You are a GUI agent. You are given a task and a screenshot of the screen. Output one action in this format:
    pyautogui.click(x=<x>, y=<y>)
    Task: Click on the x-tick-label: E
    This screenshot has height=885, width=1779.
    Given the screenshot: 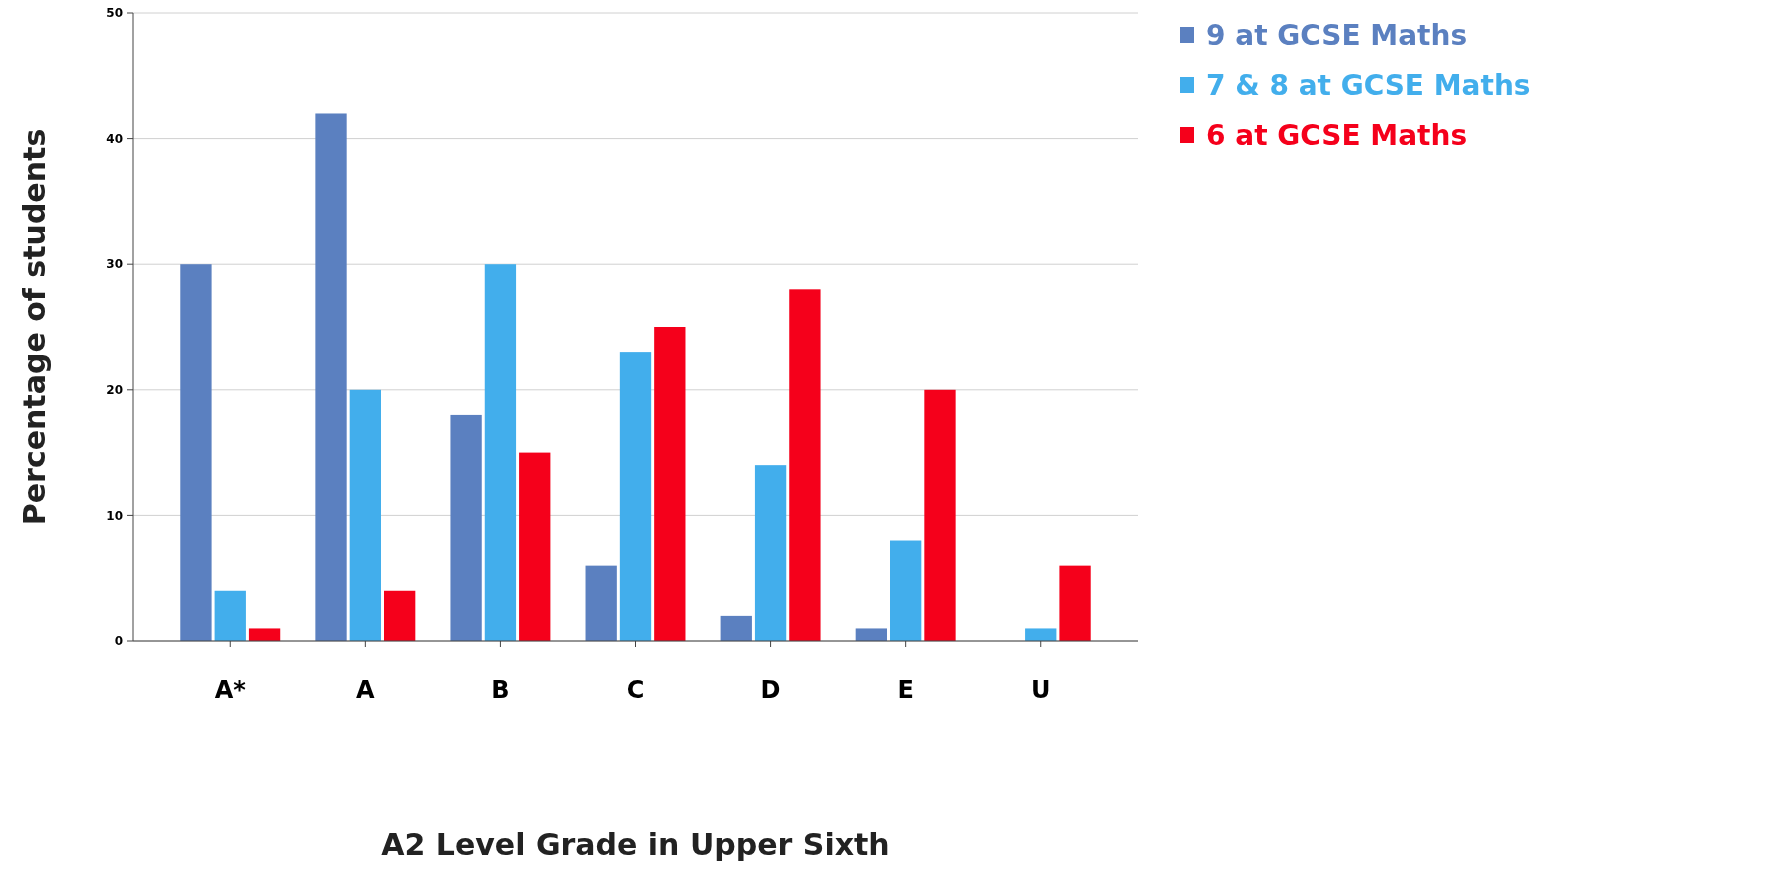 What is the action you would take?
    pyautogui.click(x=905, y=690)
    